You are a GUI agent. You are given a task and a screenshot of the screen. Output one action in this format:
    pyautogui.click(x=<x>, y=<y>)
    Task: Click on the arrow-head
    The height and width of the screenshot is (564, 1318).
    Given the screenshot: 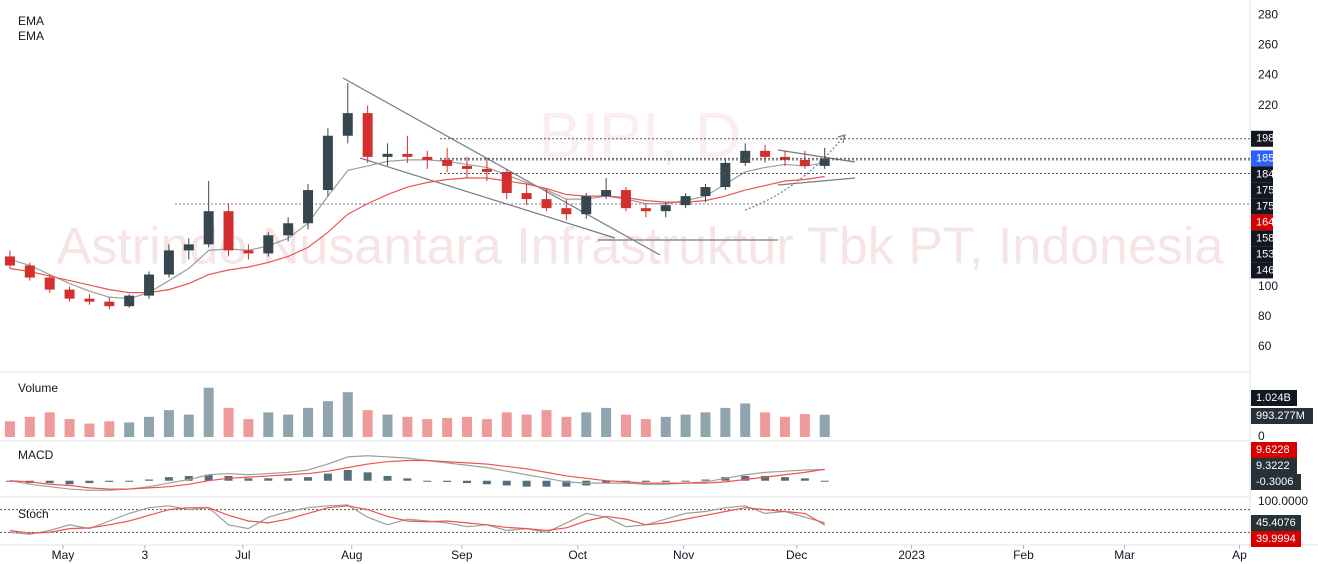 What is the action you would take?
    pyautogui.click(x=841, y=139)
    